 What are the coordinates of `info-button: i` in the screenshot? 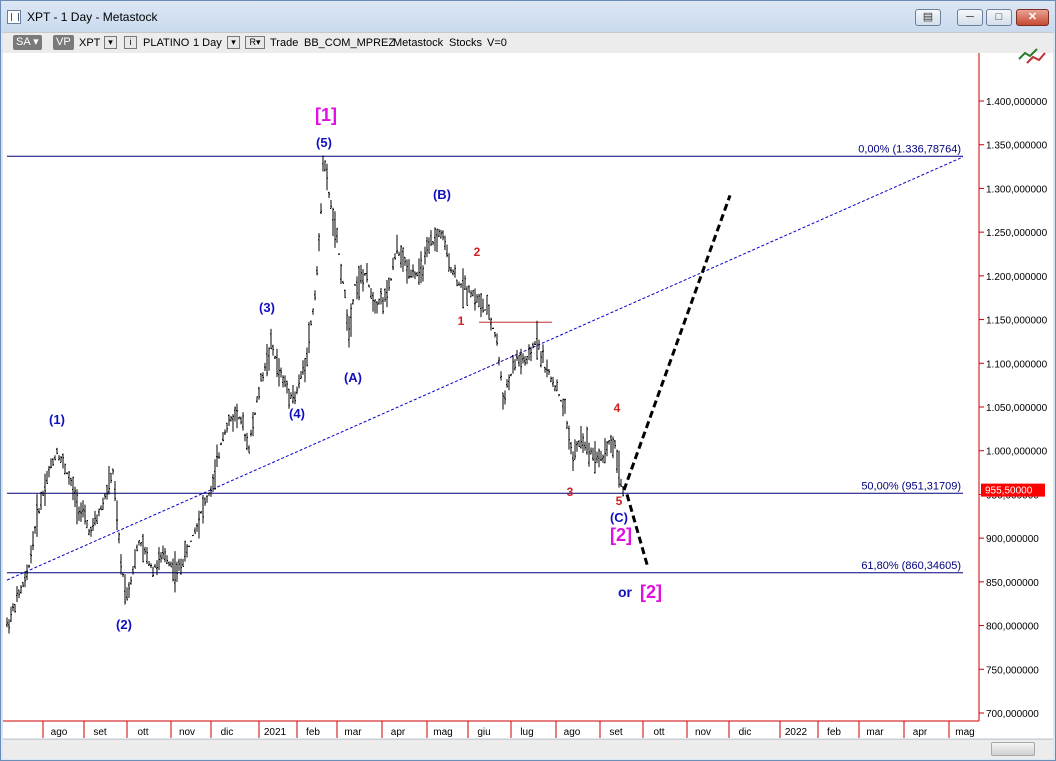 It's located at (130, 42).